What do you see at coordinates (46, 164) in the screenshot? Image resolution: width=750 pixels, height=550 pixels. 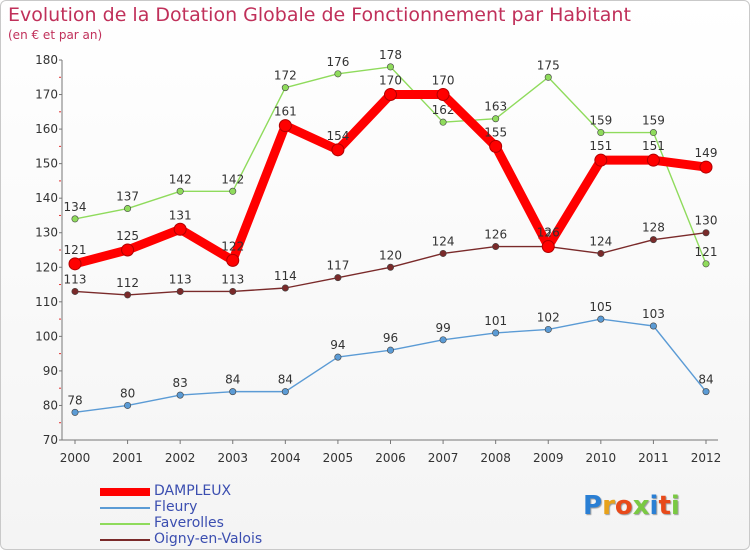 I see `y-tick-label: 150` at bounding box center [46, 164].